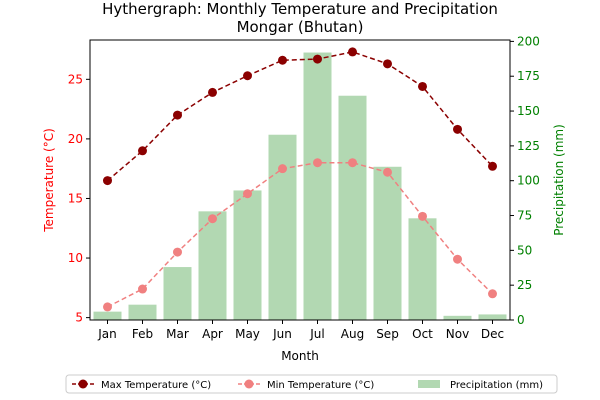  I want to click on legend-frame, so click(311, 384).